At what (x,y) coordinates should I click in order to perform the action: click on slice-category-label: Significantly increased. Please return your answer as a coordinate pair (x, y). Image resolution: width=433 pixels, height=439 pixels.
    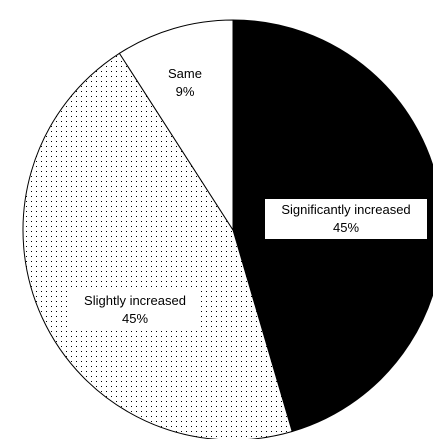
    Looking at the image, I should click on (345, 209).